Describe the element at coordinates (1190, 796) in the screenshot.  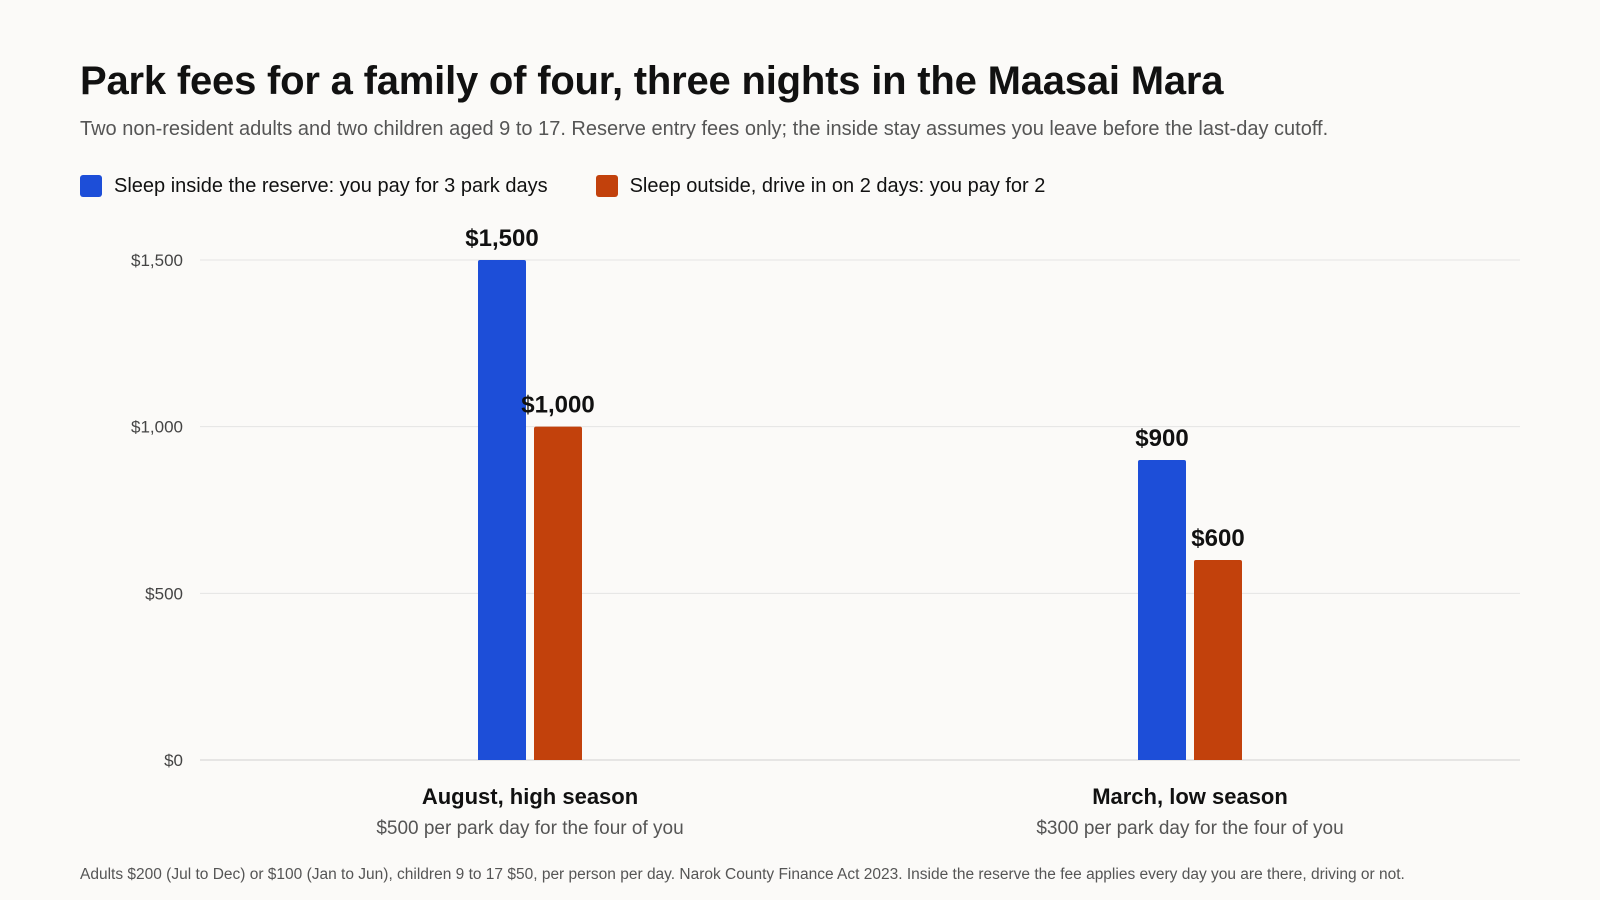
I see `x-category-label: March, low season` at that location.